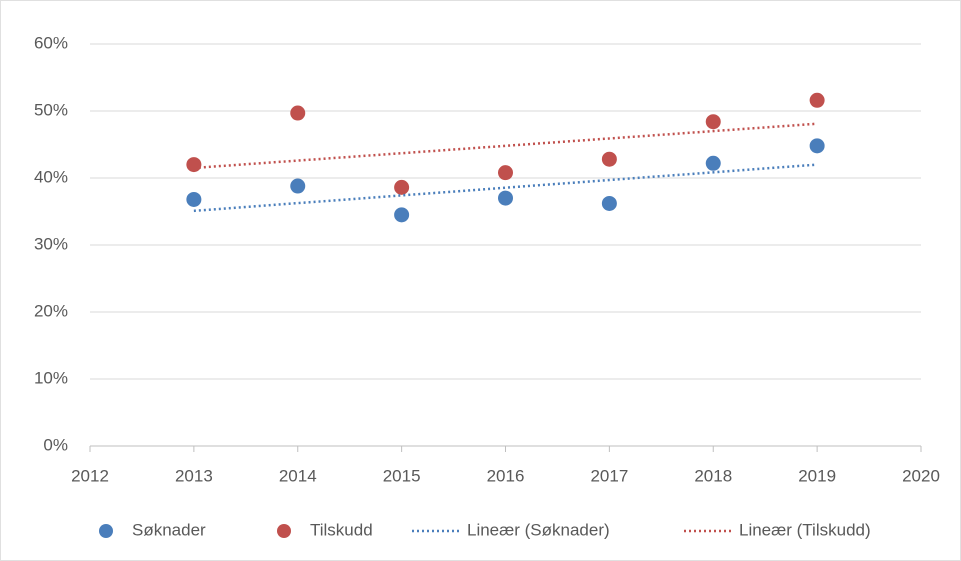 The image size is (961, 561). I want to click on x-tick-label: 2014, so click(298, 475).